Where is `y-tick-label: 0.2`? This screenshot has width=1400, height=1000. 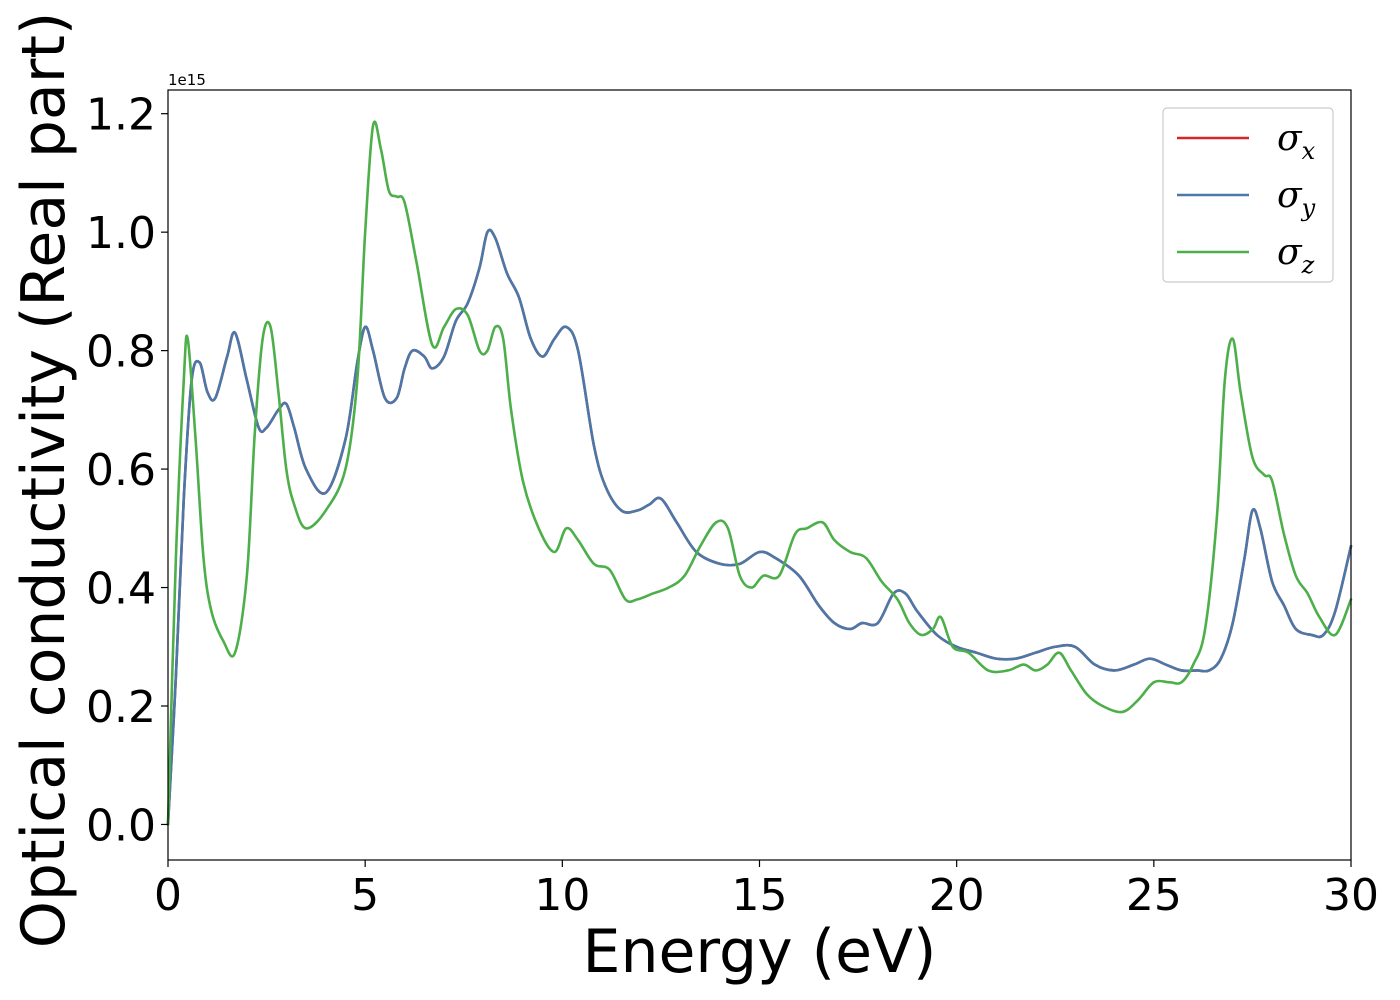 y-tick-label: 0.2 is located at coordinates (121, 707).